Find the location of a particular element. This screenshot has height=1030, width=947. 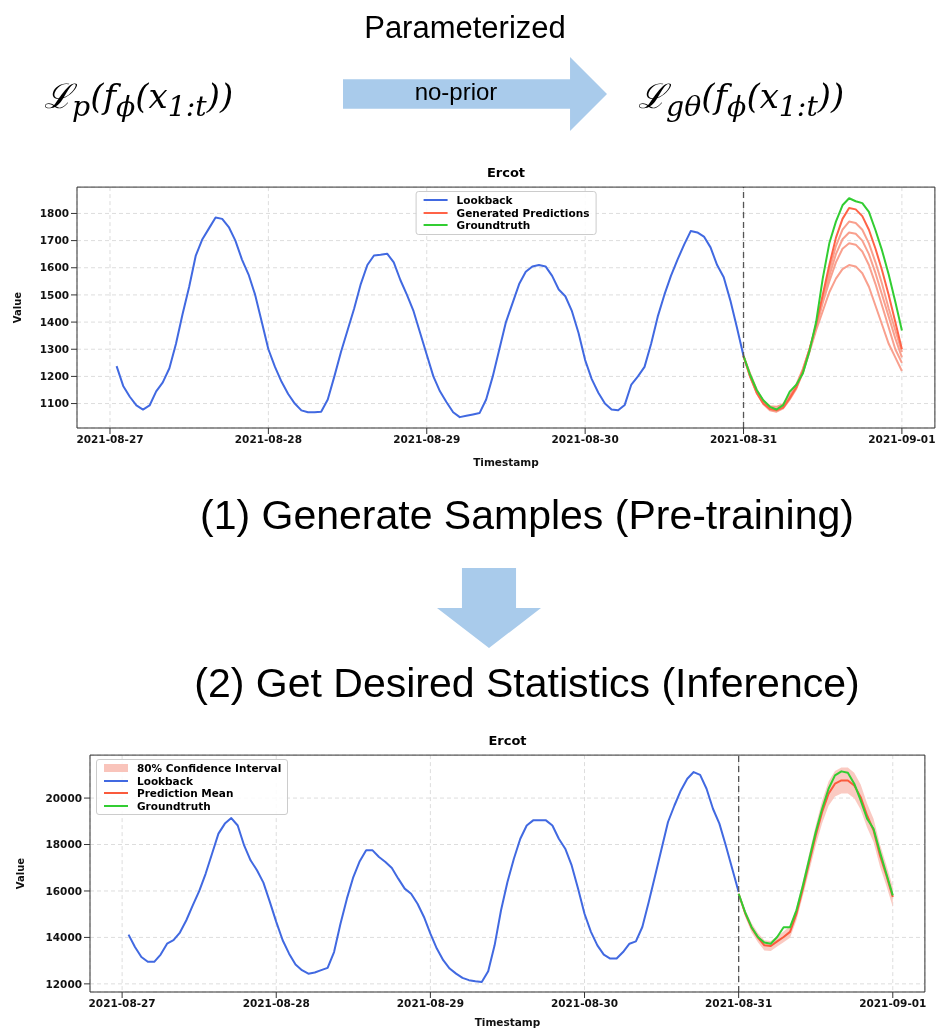

y-tick-label: 1300 is located at coordinates (54, 348).